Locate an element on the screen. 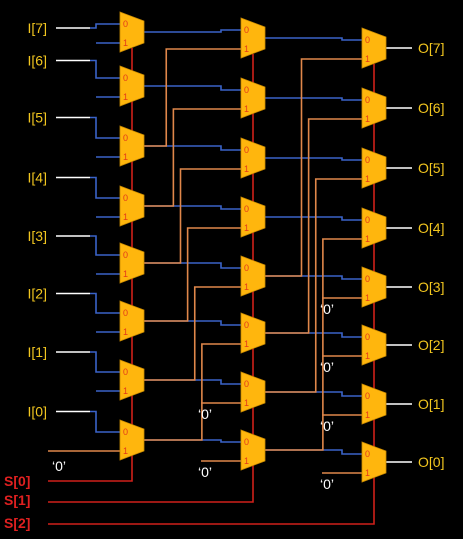 The width and height of the screenshot is (463, 539). input-label-4: I[4] is located at coordinates (37, 178).